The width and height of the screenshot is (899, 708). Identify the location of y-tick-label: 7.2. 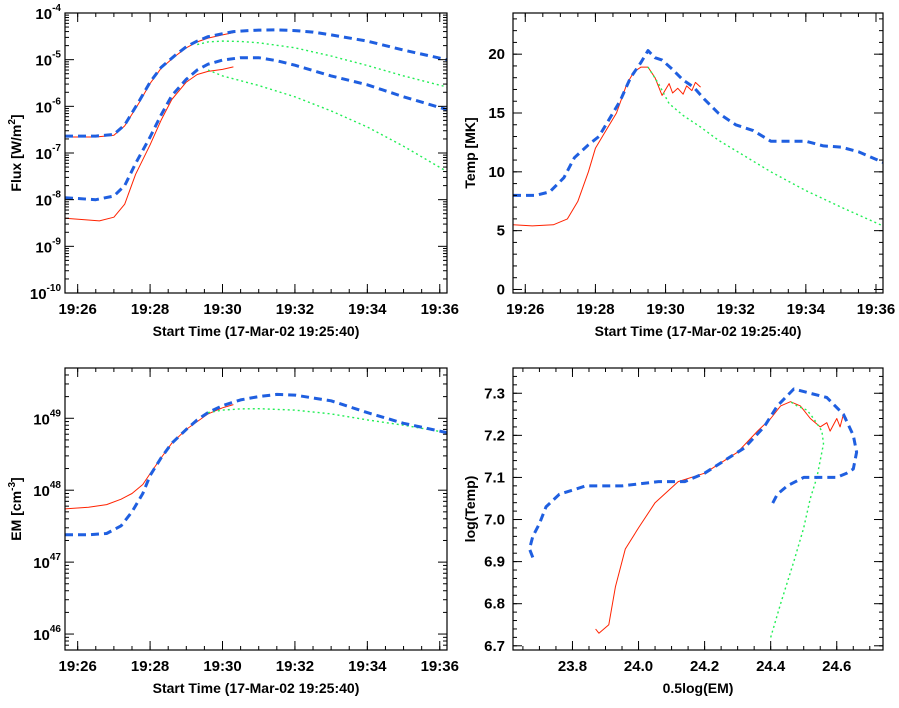
(494, 435).